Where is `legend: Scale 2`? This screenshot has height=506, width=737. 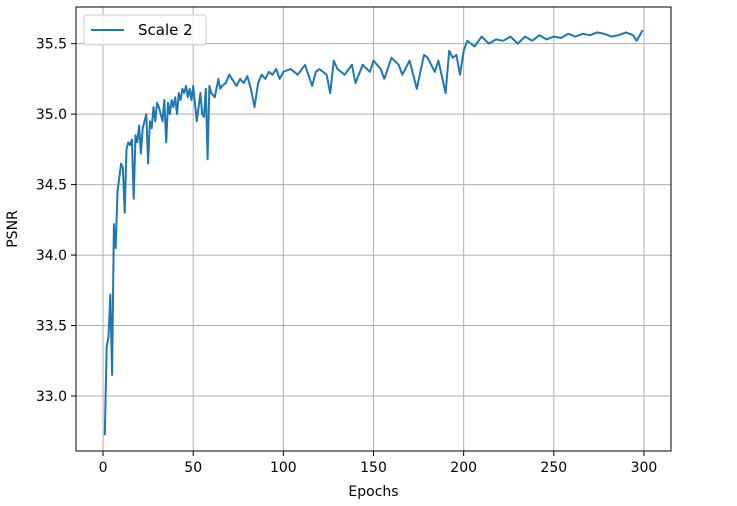 legend: Scale 2 is located at coordinates (145, 30).